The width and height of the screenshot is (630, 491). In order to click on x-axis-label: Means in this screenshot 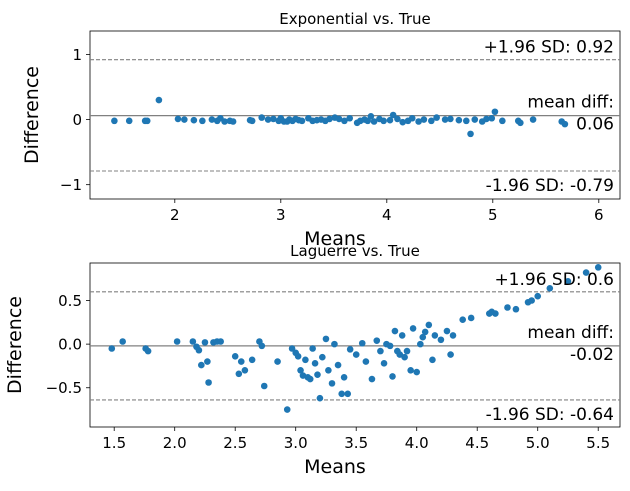, I will do `click(335, 467)`.